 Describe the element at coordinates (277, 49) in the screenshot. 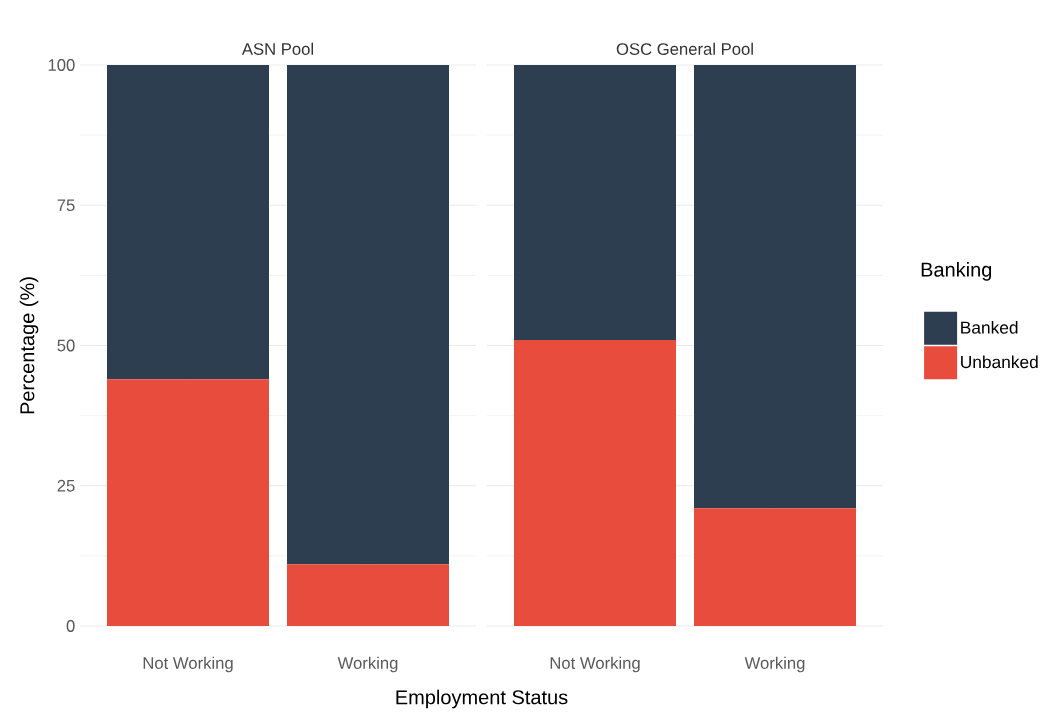

I see `chart-title: ASN Pool` at that location.